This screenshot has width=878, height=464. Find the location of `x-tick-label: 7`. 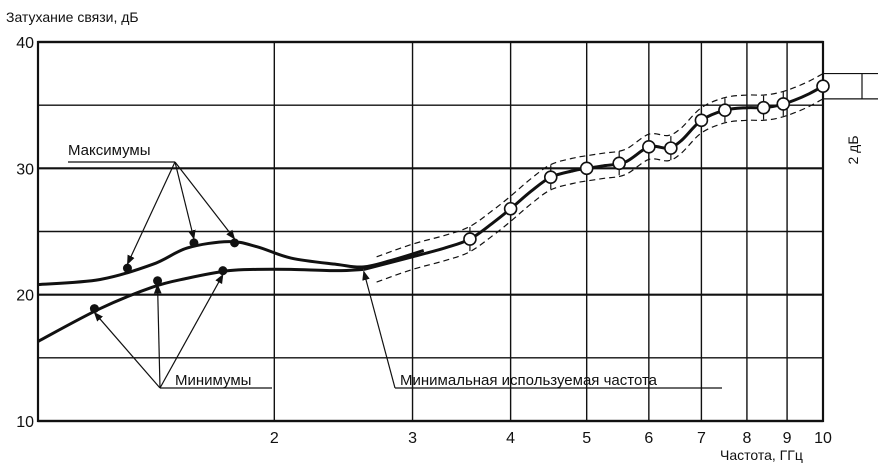

x-tick-label: 7 is located at coordinates (701, 438).